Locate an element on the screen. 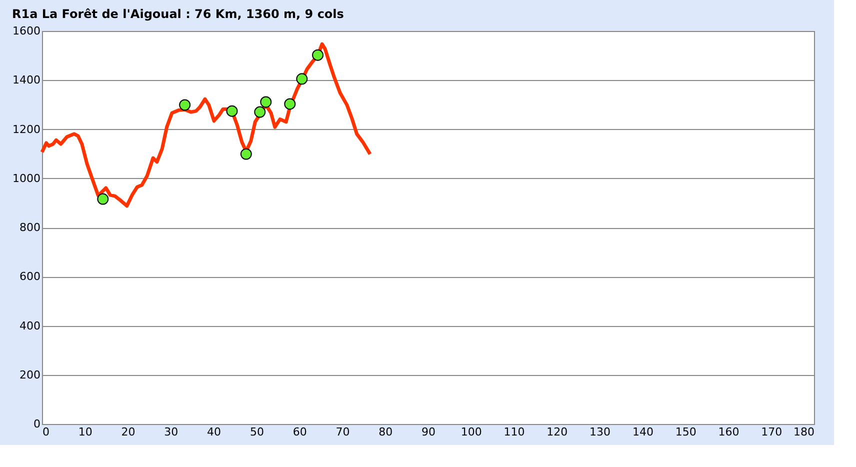 This screenshot has width=856, height=467. y-tick-label: 800 is located at coordinates (30, 227).